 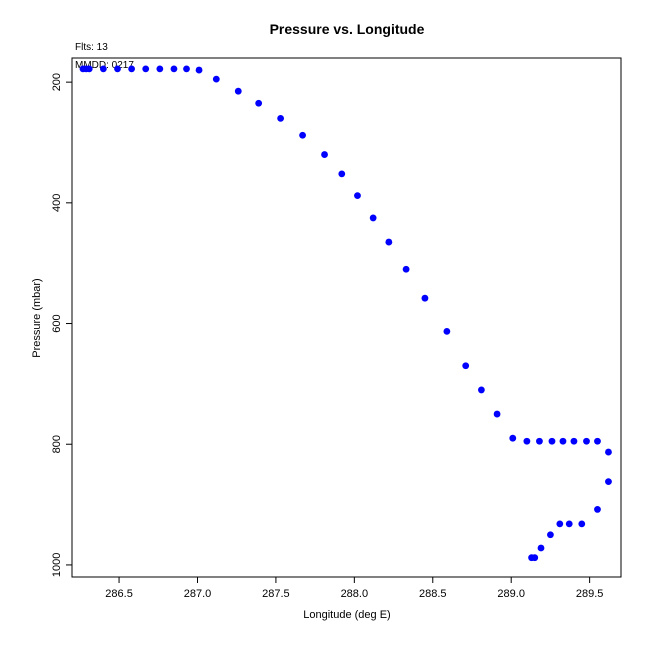 I want to click on x-tick-label: 289.5, so click(x=590, y=594).